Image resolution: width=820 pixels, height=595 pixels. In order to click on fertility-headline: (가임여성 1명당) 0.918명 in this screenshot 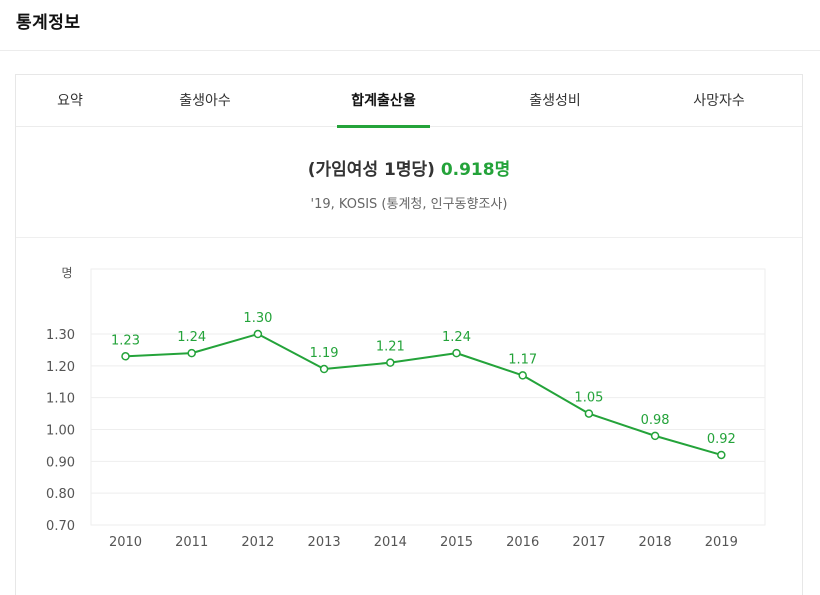, I will do `click(409, 167)`.